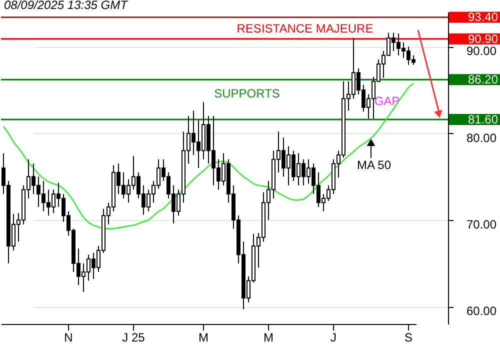 Image resolution: width=500 pixels, height=350 pixels. What do you see at coordinates (483, 39) in the screenshot?
I see `ref-line-label: 90.90` at bounding box center [483, 39].